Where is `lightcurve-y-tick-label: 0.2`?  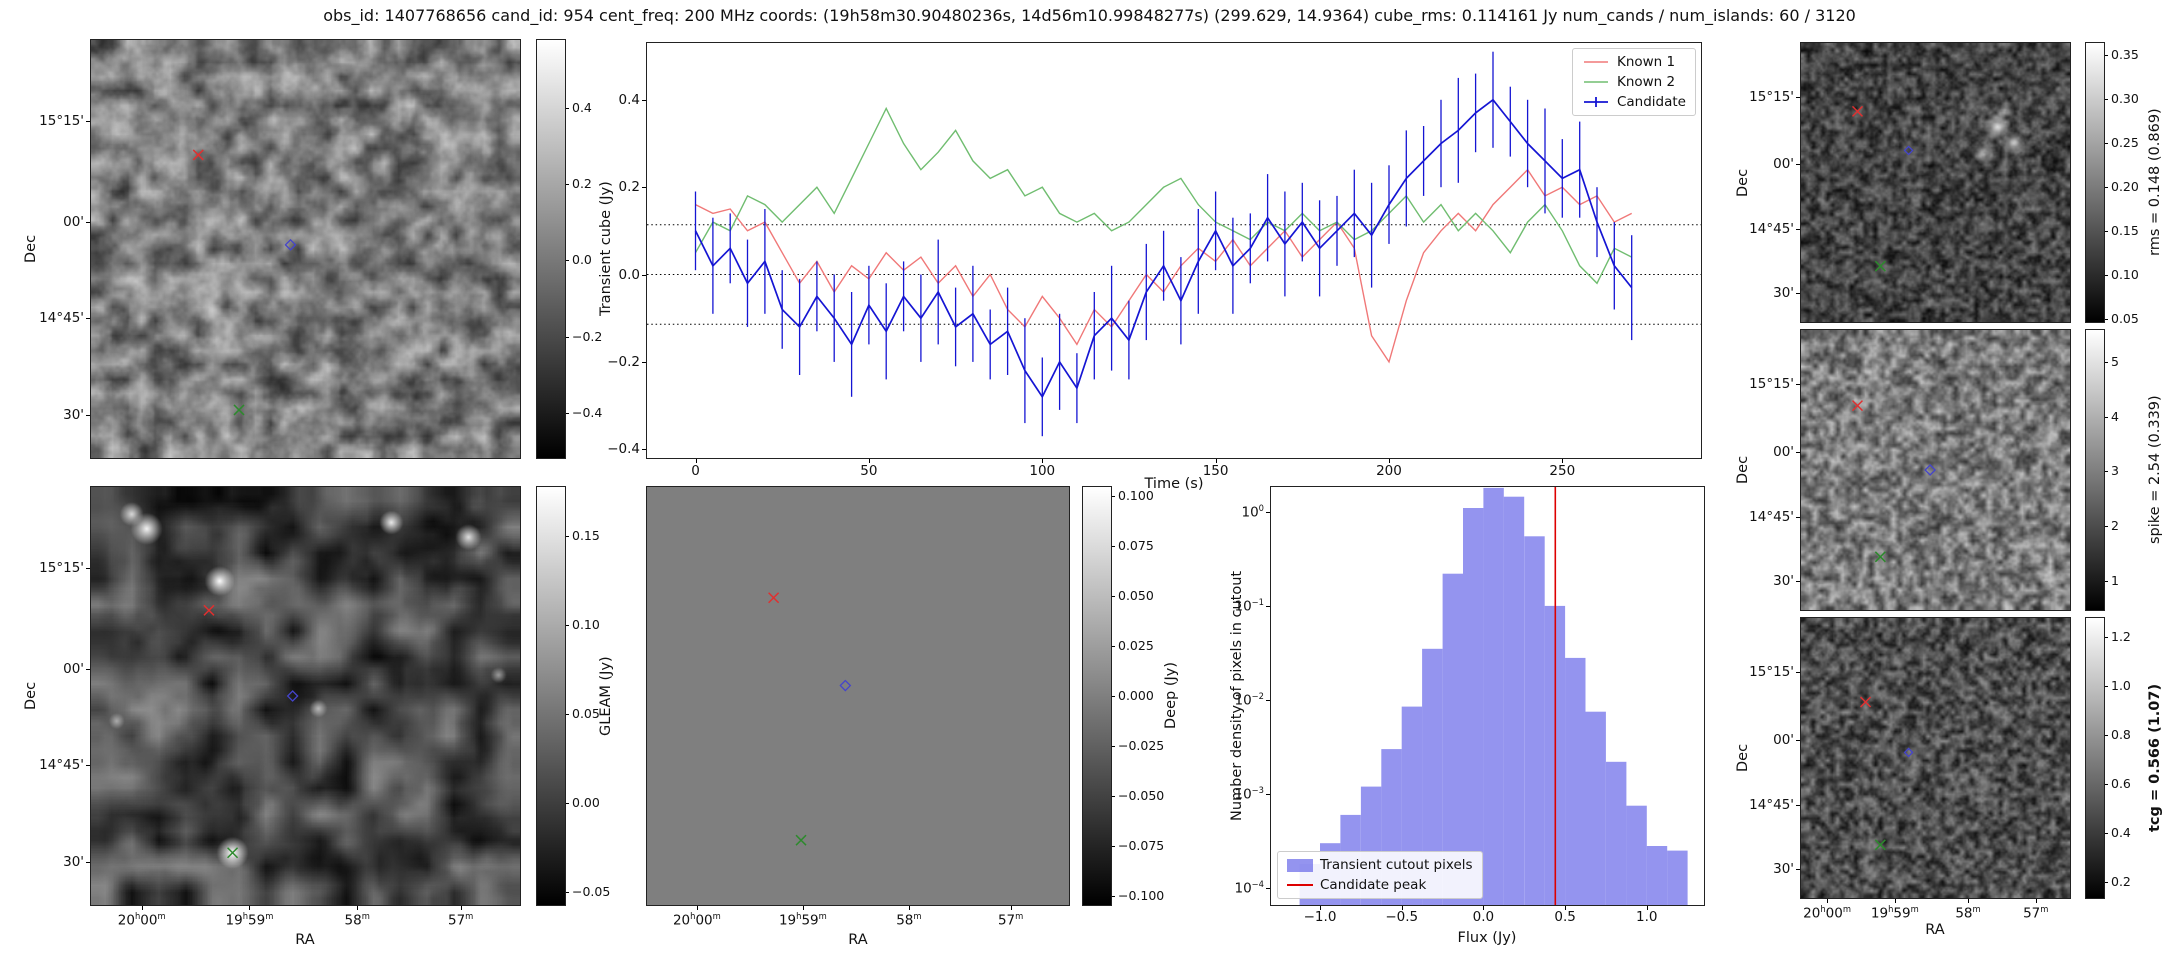
lightcurve-y-tick-label: 0.2 is located at coordinates (629, 187).